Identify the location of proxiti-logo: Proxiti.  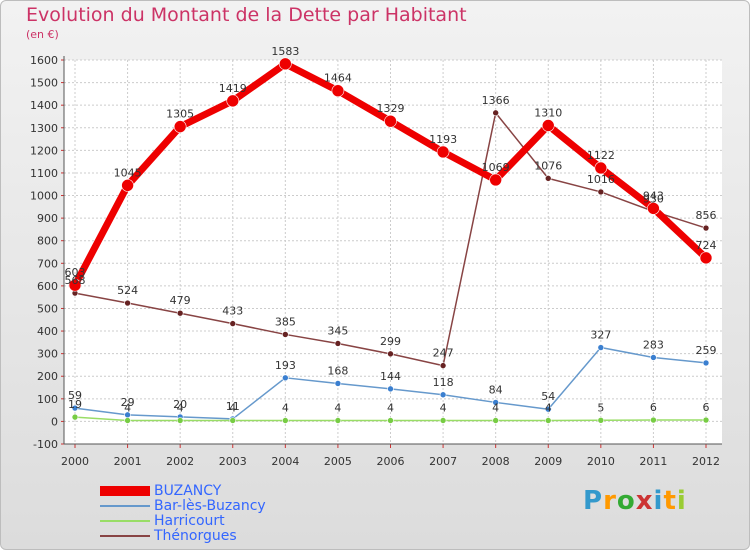
(635, 501).